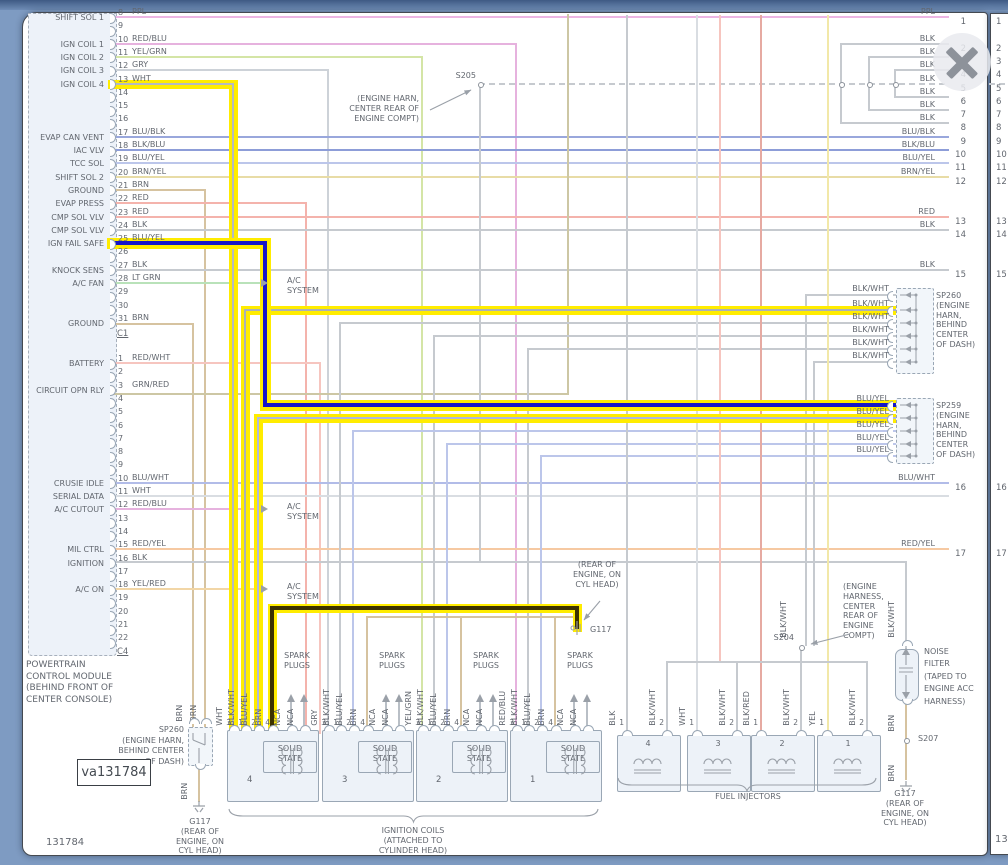  I want to click on edge-wire-color-label: BLU/YEL, so click(919, 157).